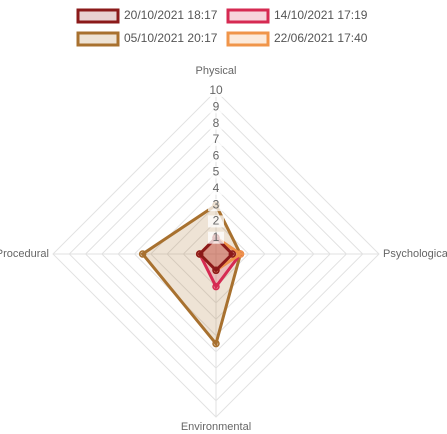  What do you see at coordinates (216, 71) in the screenshot?
I see `axis-label: Physical` at bounding box center [216, 71].